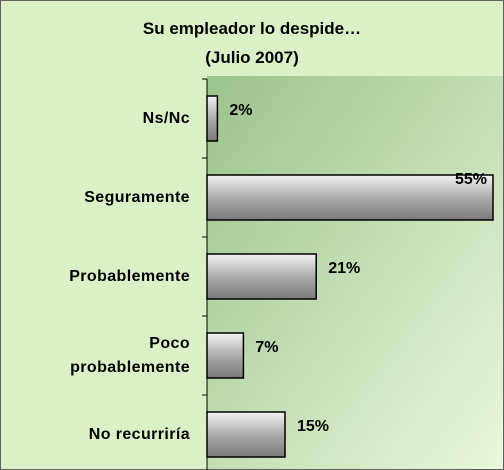  Describe the element at coordinates (252, 43) in the screenshot. I see `chart-title: Su empleador lo despide… (Julio 2007)` at that location.